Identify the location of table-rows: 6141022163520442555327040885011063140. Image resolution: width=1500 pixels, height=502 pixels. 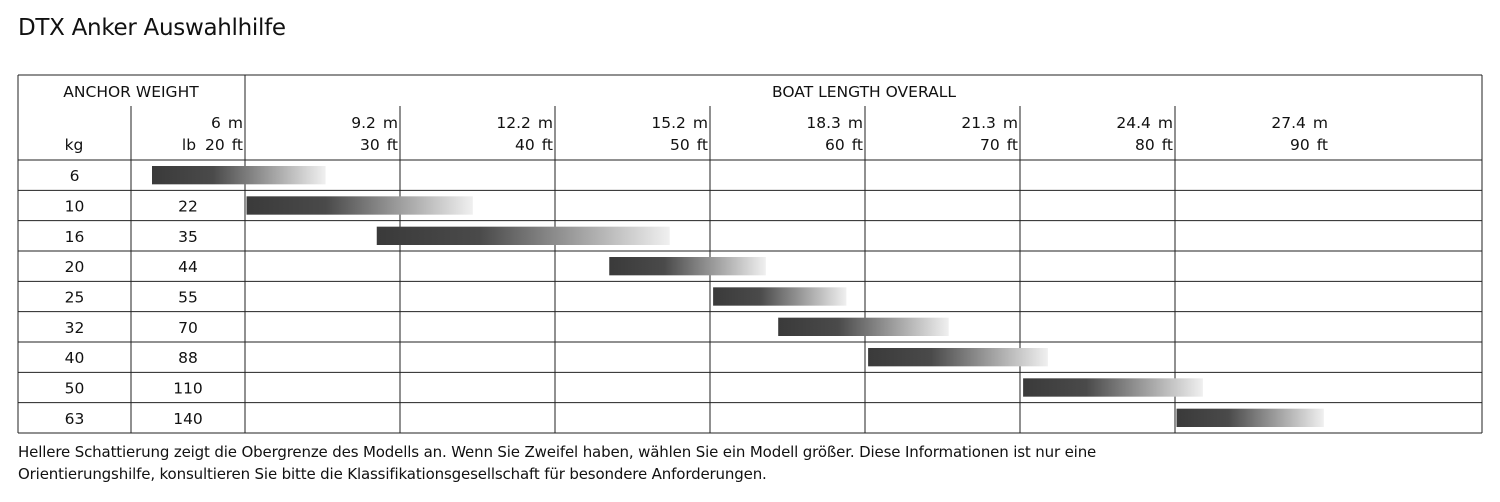
(134, 297).